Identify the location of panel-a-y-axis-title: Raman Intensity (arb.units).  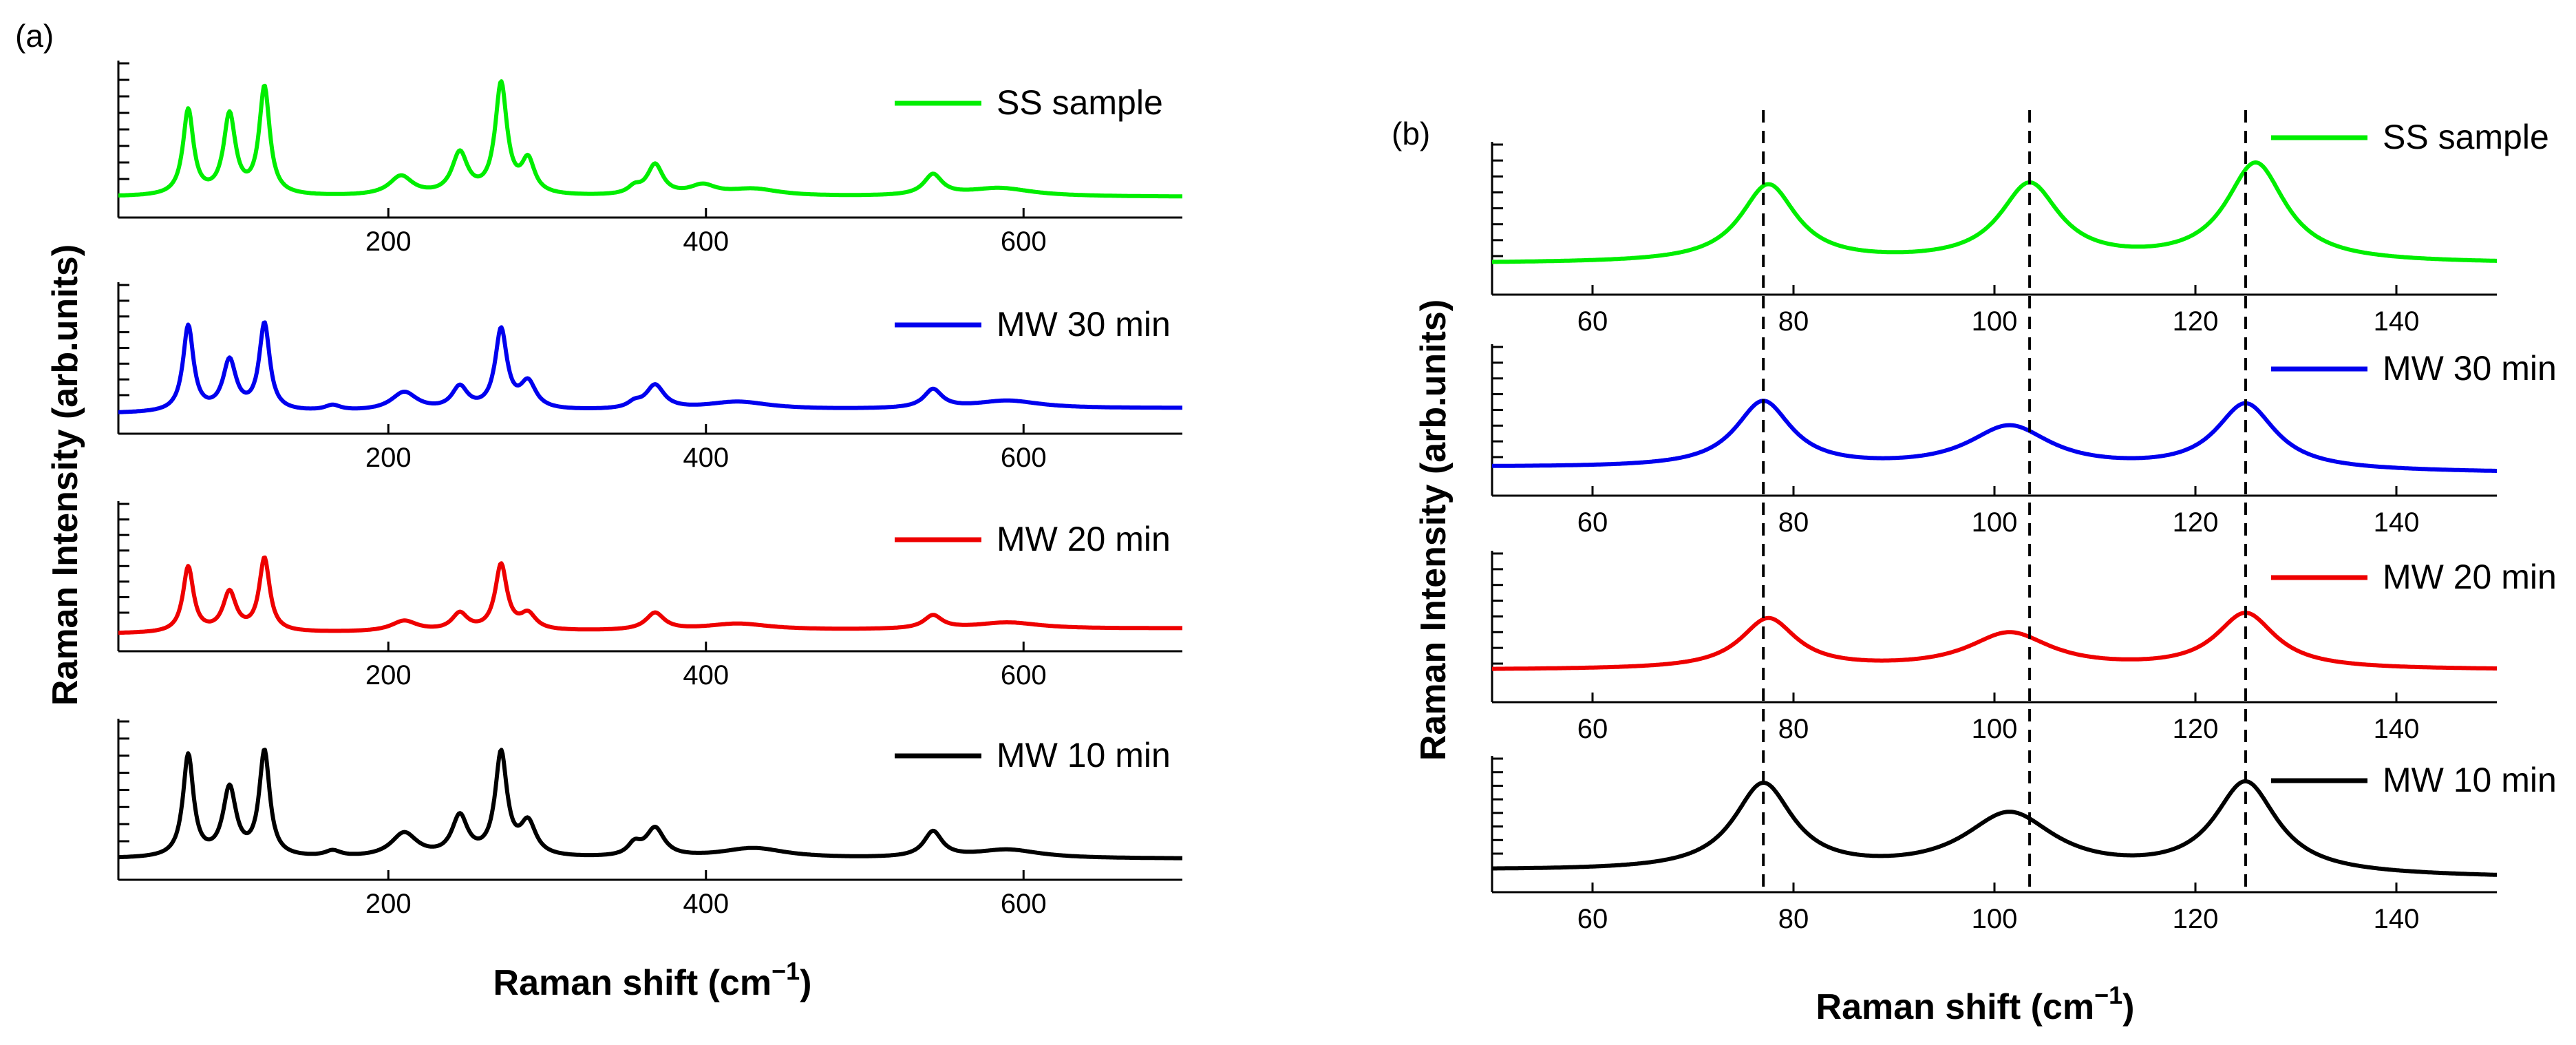
(65, 475).